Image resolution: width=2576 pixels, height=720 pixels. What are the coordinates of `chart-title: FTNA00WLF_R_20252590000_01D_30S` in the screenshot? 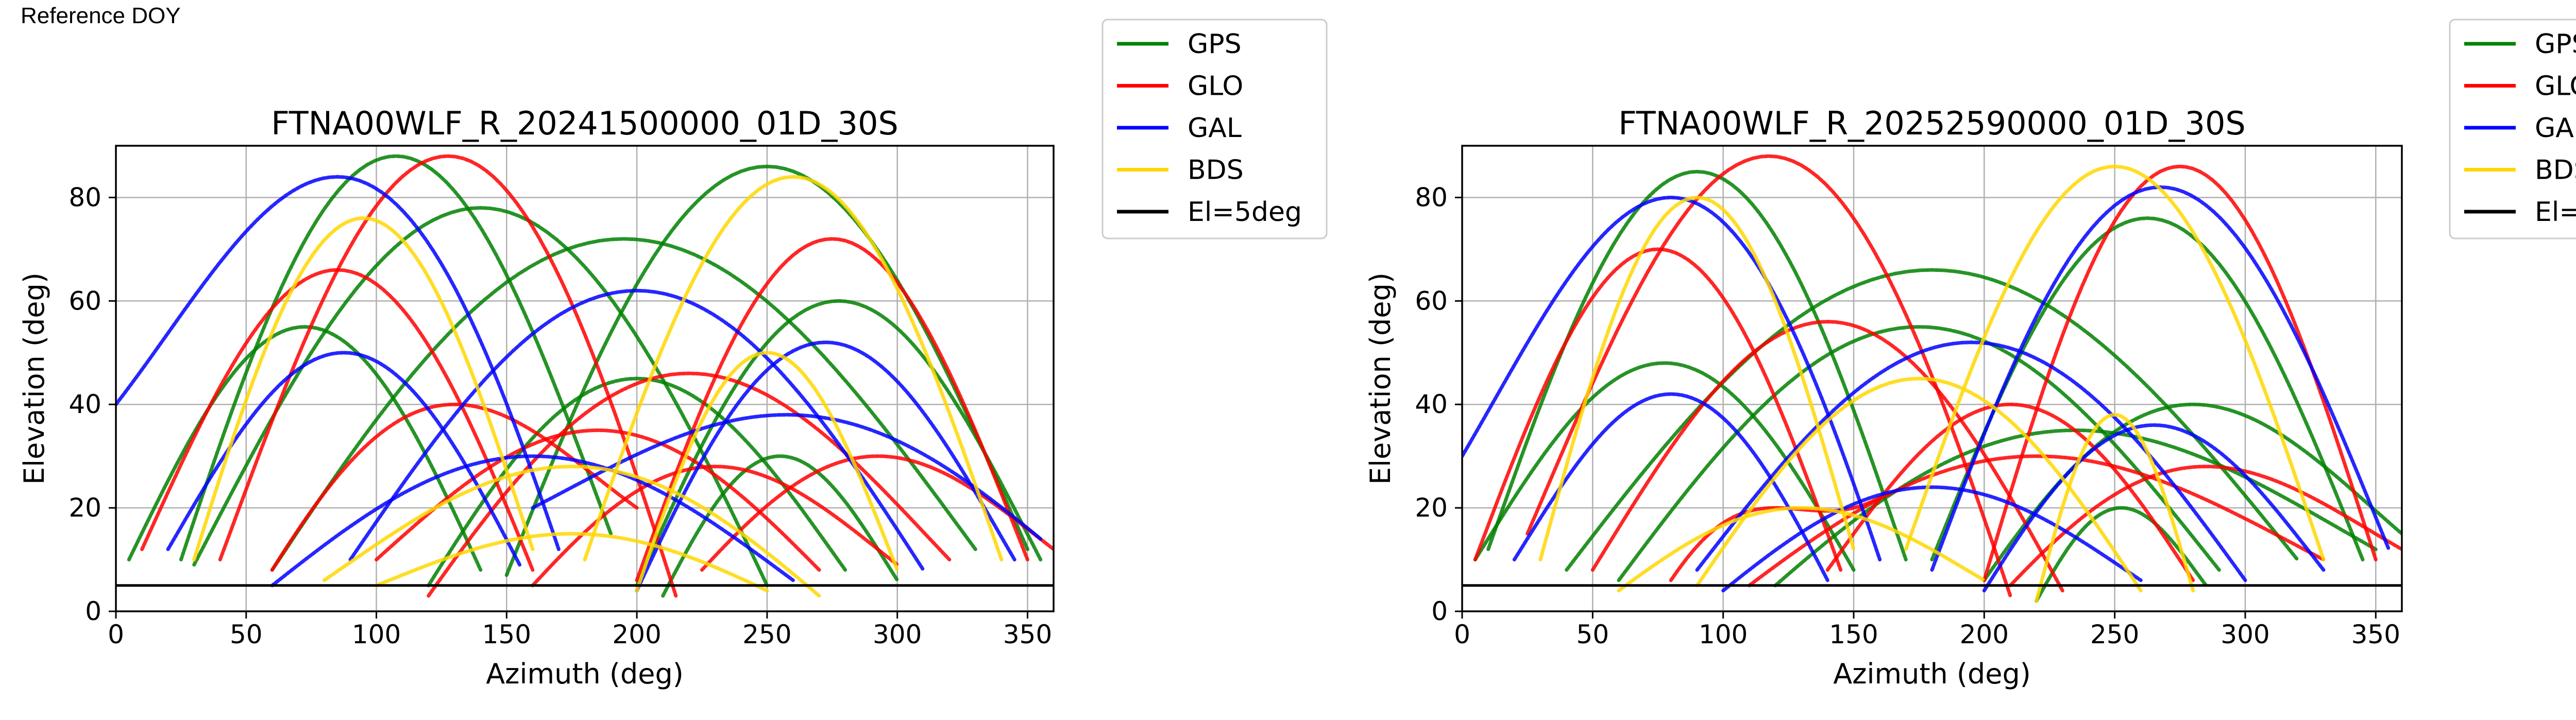 It's located at (1932, 123).